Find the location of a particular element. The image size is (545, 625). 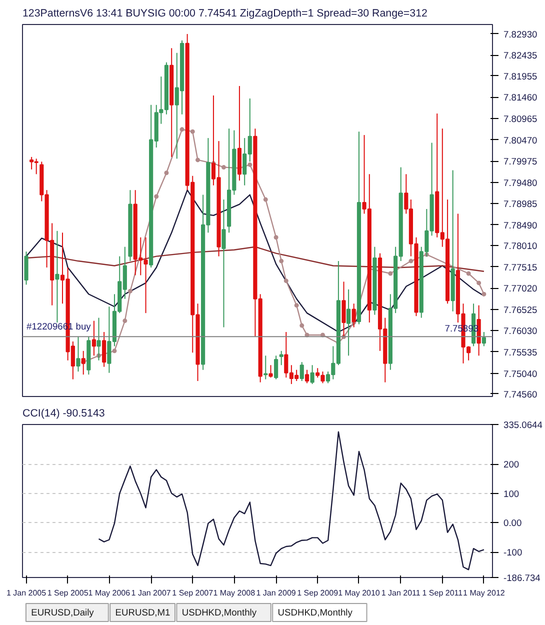

x-tick-label: 1 Sep 2007 is located at coordinates (193, 593).